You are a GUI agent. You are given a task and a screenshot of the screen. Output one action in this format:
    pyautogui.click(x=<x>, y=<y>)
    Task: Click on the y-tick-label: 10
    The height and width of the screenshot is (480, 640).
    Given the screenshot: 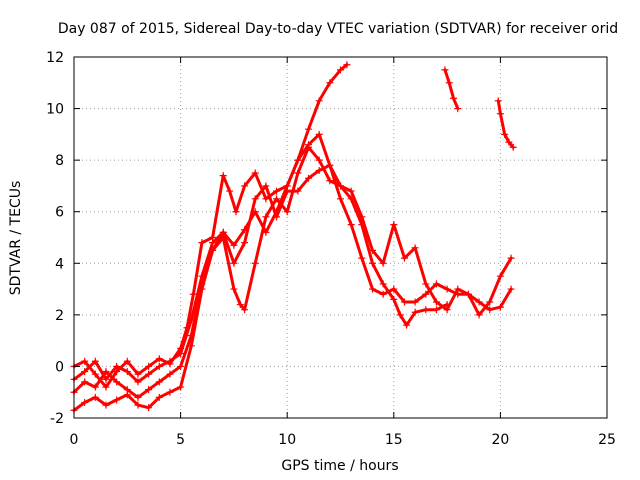 What is the action you would take?
    pyautogui.click(x=55, y=110)
    